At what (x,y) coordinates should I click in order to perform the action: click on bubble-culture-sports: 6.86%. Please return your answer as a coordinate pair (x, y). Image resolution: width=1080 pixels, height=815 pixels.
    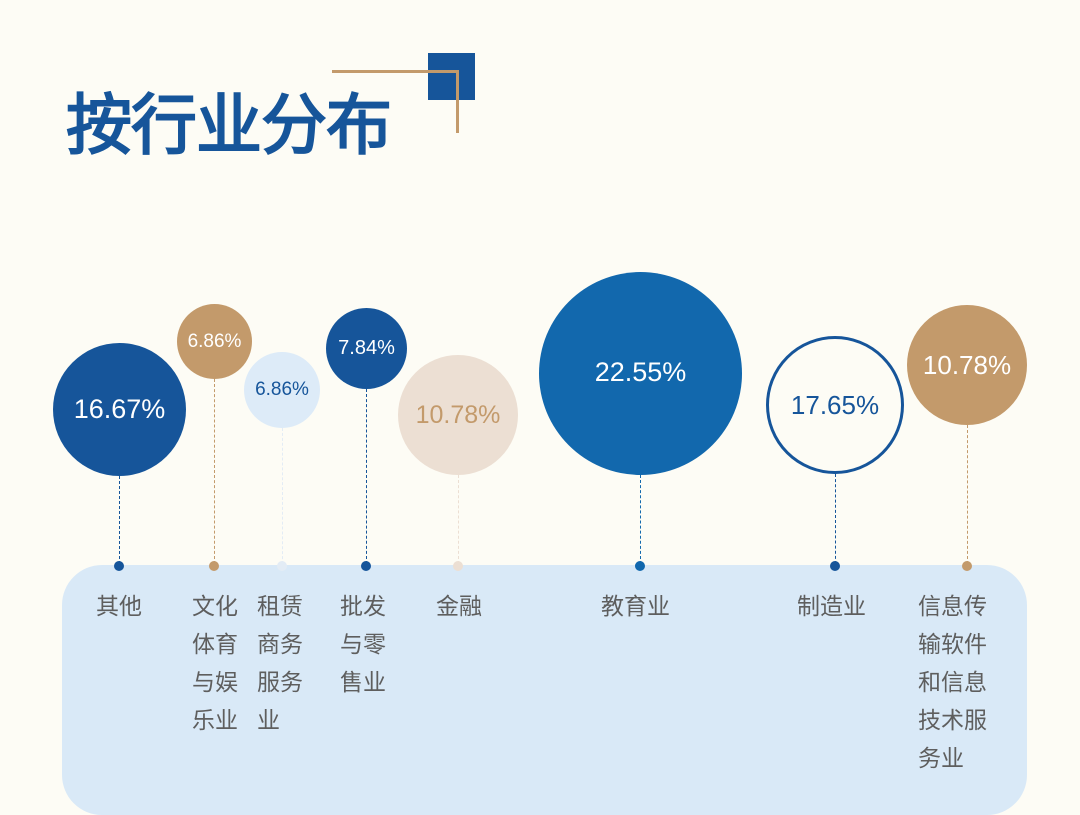
    Looking at the image, I should click on (214, 341).